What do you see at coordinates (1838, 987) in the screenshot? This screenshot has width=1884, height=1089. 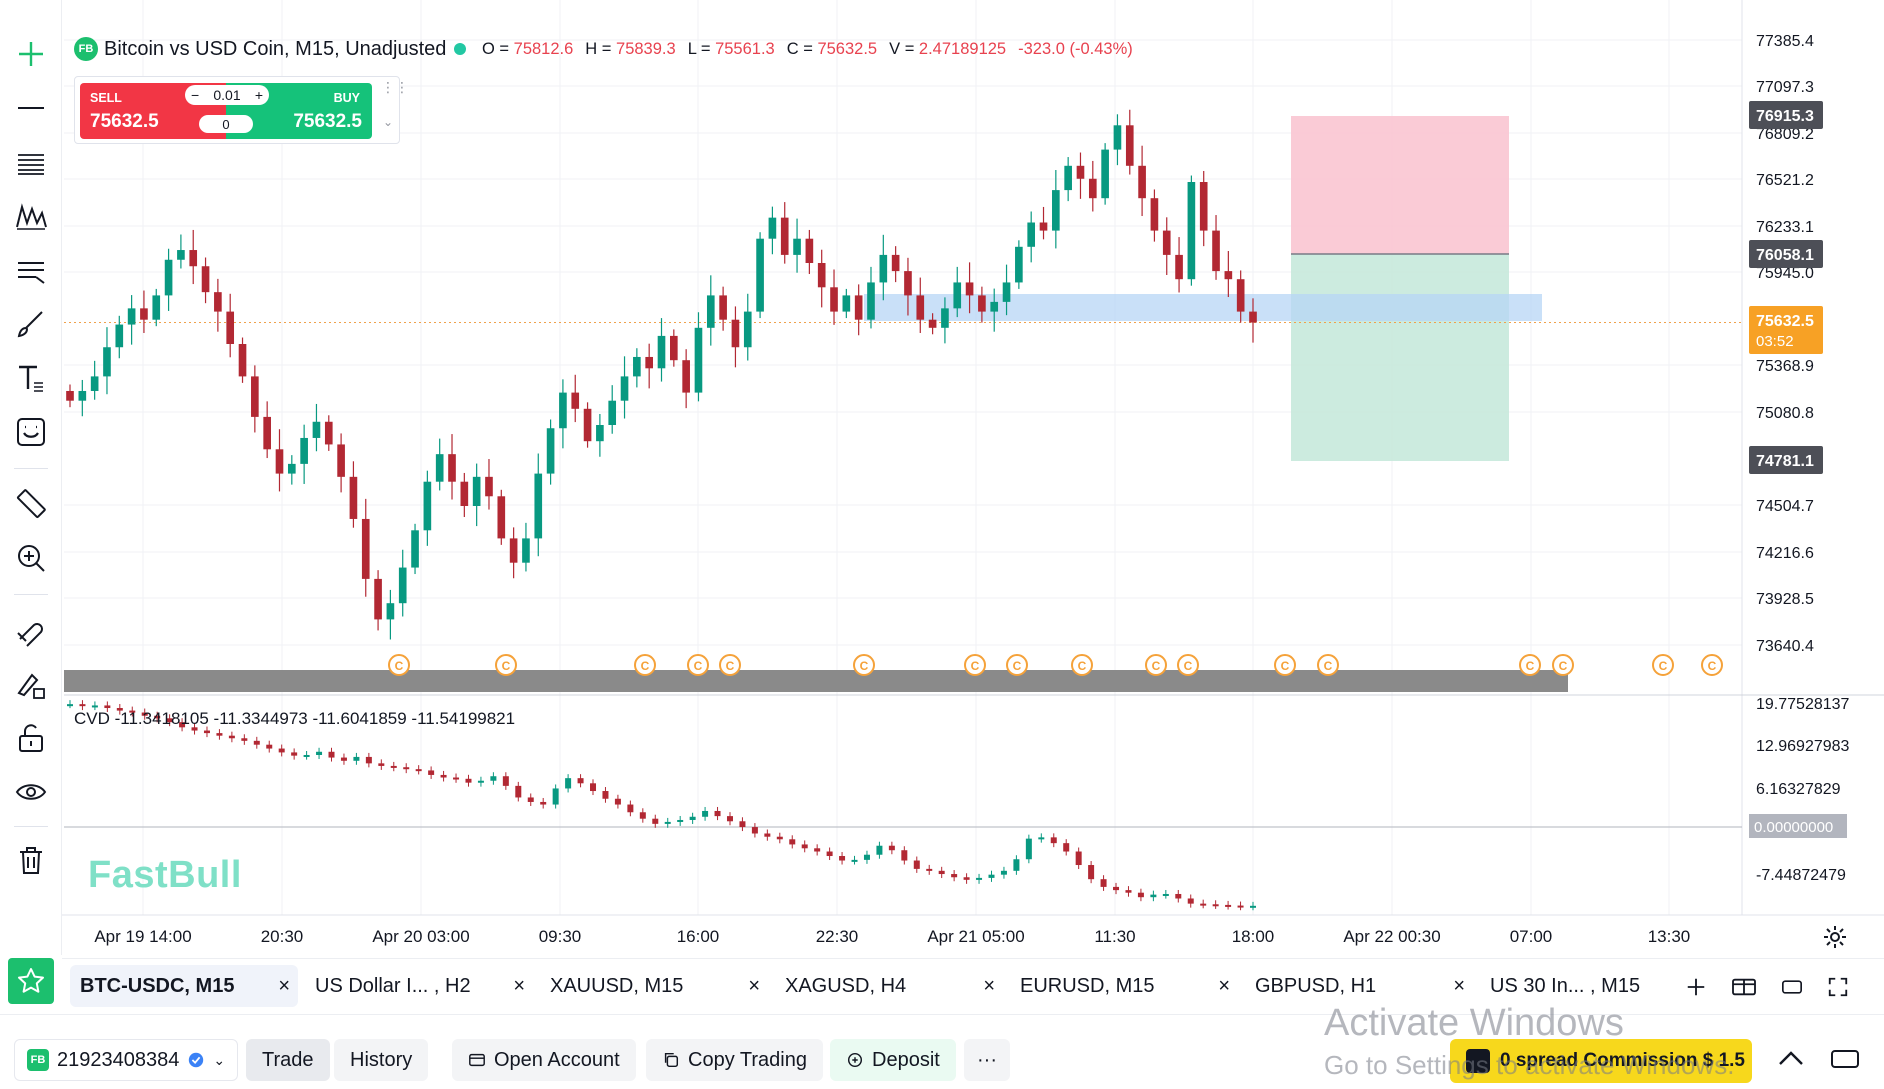 I see `fullscreen-icon` at bounding box center [1838, 987].